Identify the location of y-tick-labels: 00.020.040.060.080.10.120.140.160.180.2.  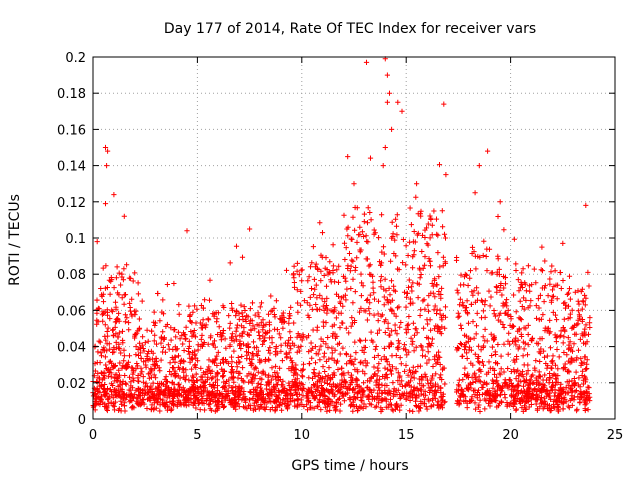
(71, 239).